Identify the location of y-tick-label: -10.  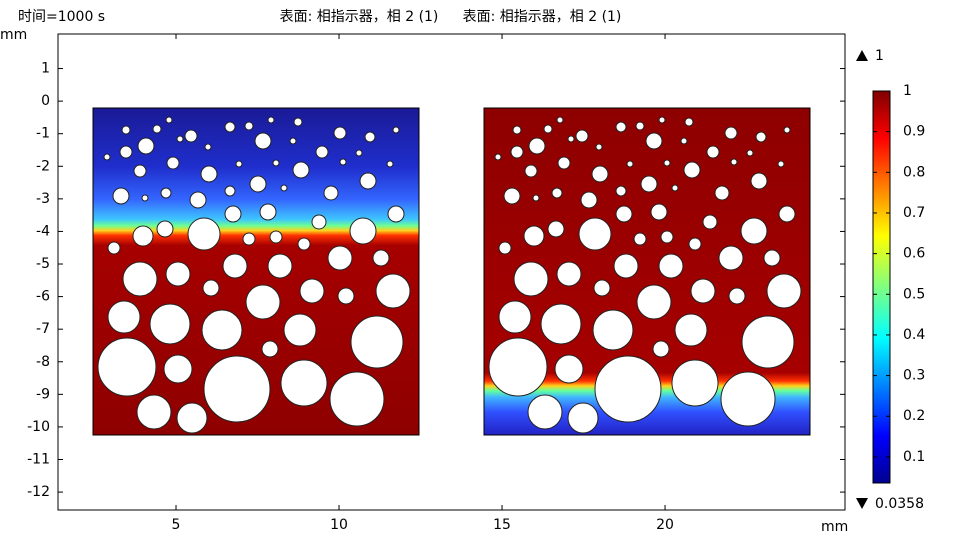
(38, 427).